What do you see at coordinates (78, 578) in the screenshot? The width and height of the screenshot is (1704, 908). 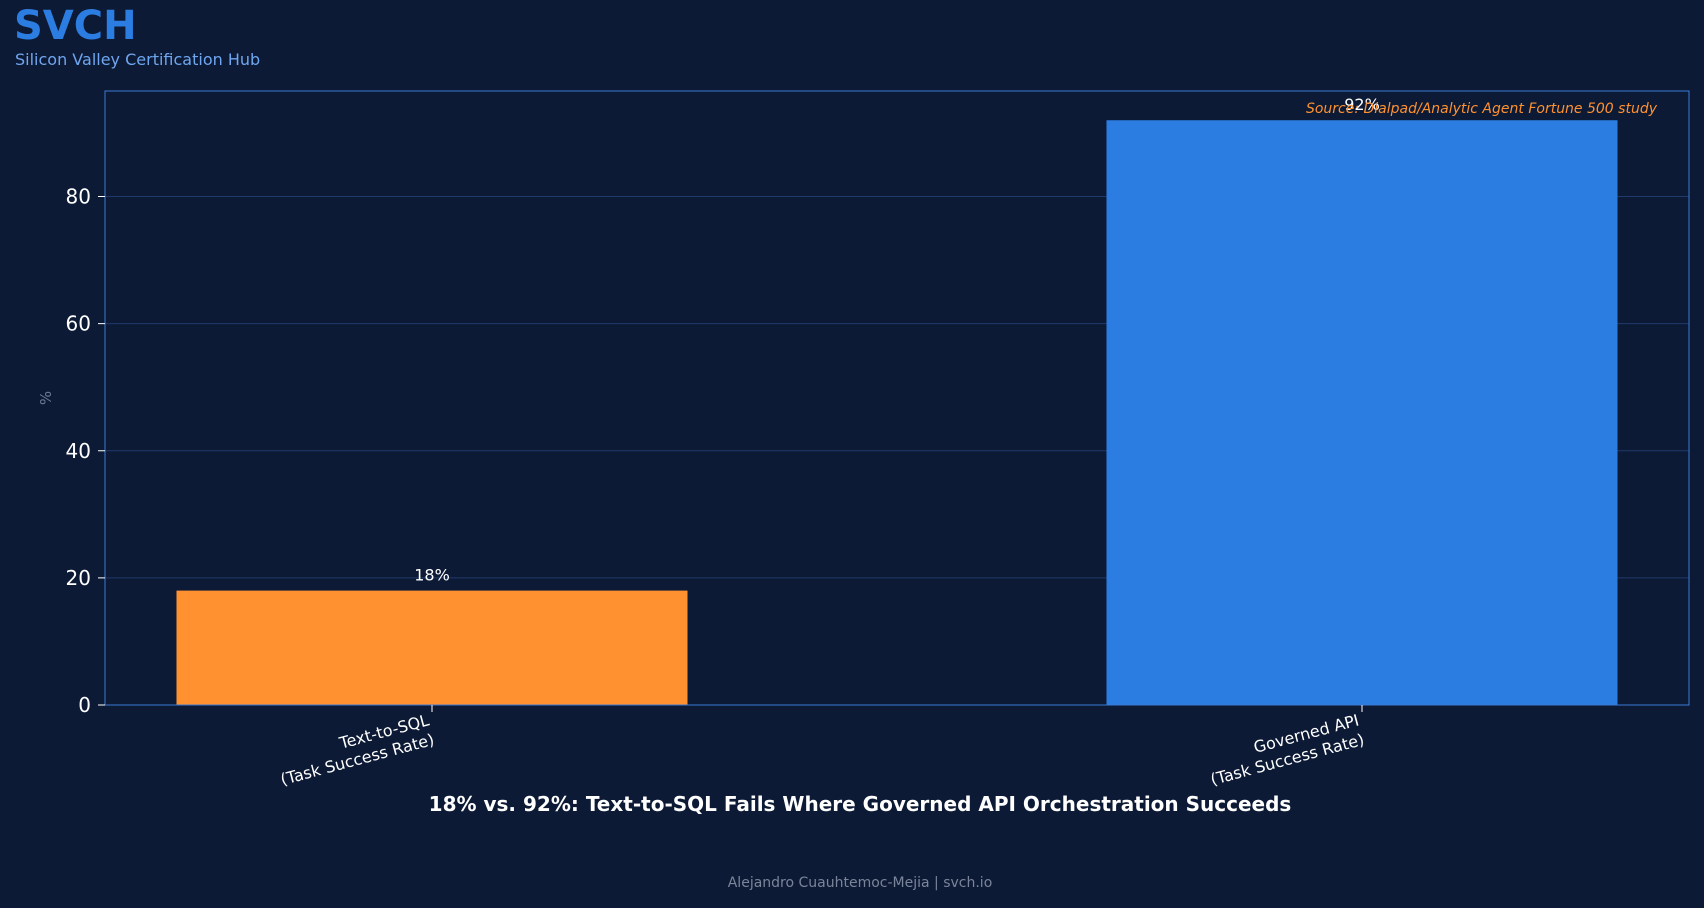 I see `y-tick-label: 20` at bounding box center [78, 578].